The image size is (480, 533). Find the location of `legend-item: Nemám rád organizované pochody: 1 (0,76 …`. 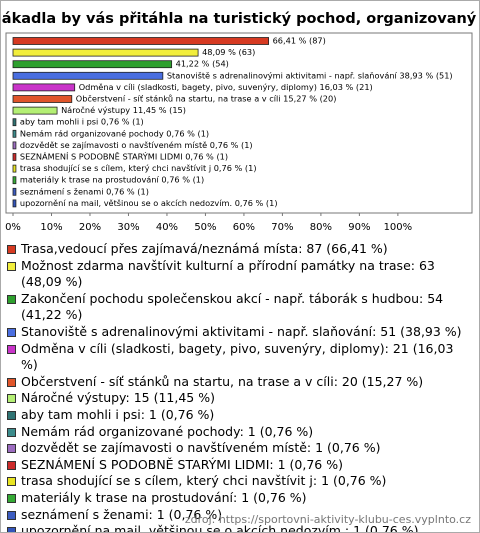

legend-item: Nemám rád organizované pochody: 1 (0,76 … is located at coordinates (238, 432).